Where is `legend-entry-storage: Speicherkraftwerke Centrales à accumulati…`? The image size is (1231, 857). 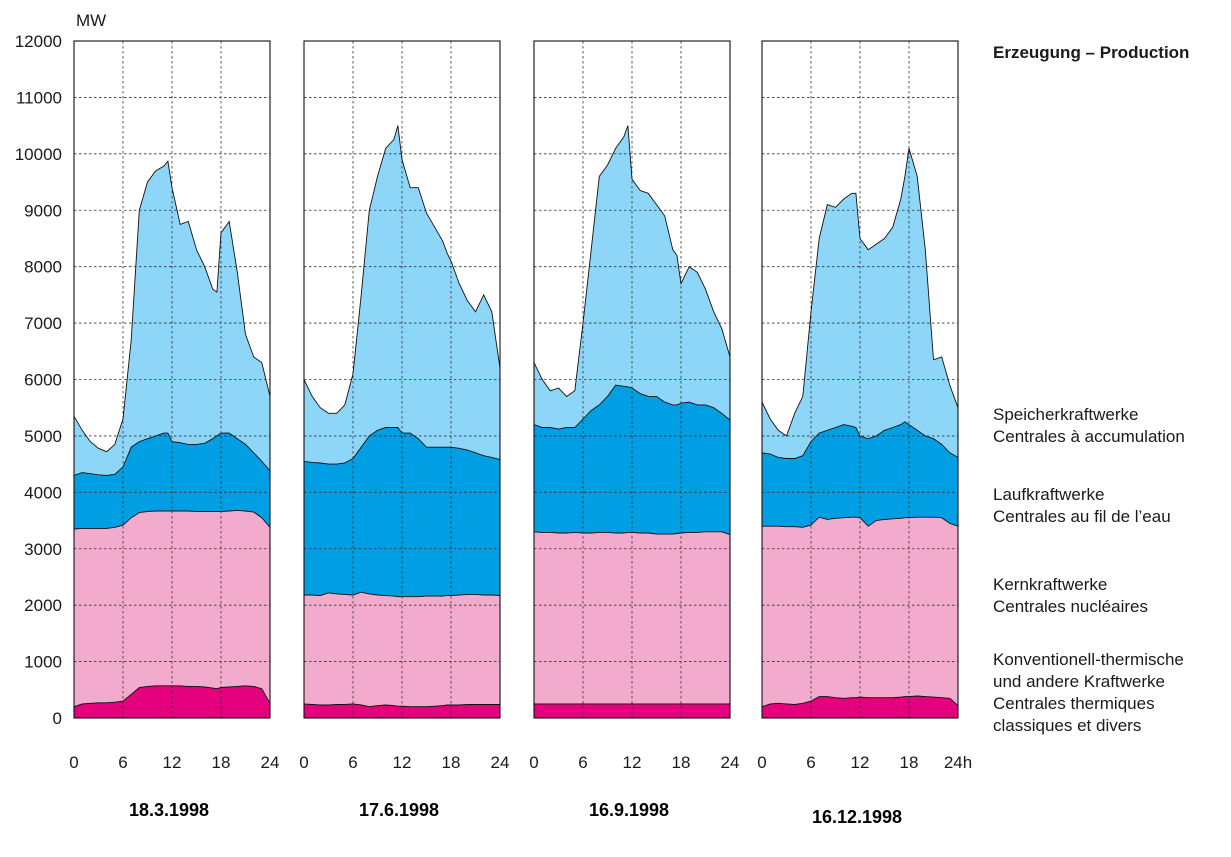
legend-entry-storage: Speicherkraftwerke Centrales à accumulati… is located at coordinates (1089, 425).